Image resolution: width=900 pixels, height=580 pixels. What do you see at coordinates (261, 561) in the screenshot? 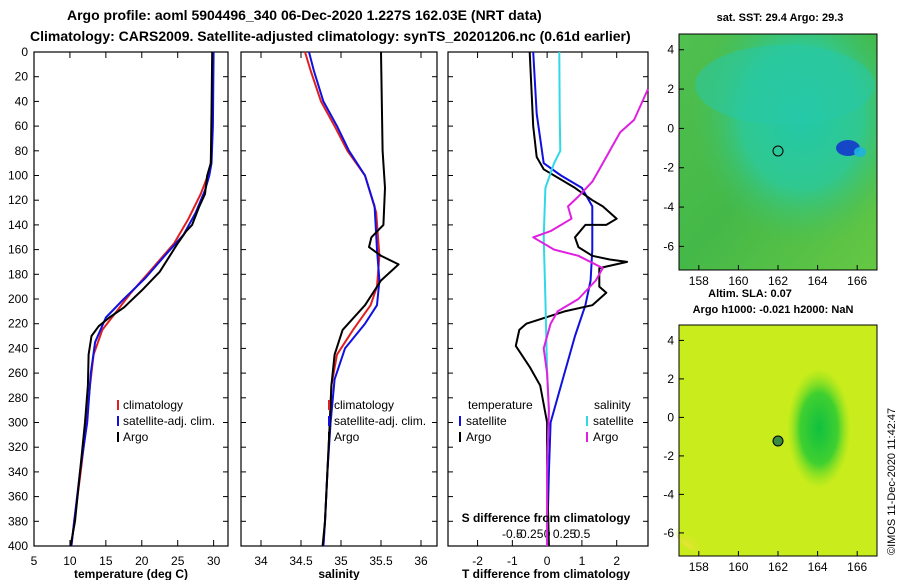
I see `x-tick-label: 34` at bounding box center [261, 561].